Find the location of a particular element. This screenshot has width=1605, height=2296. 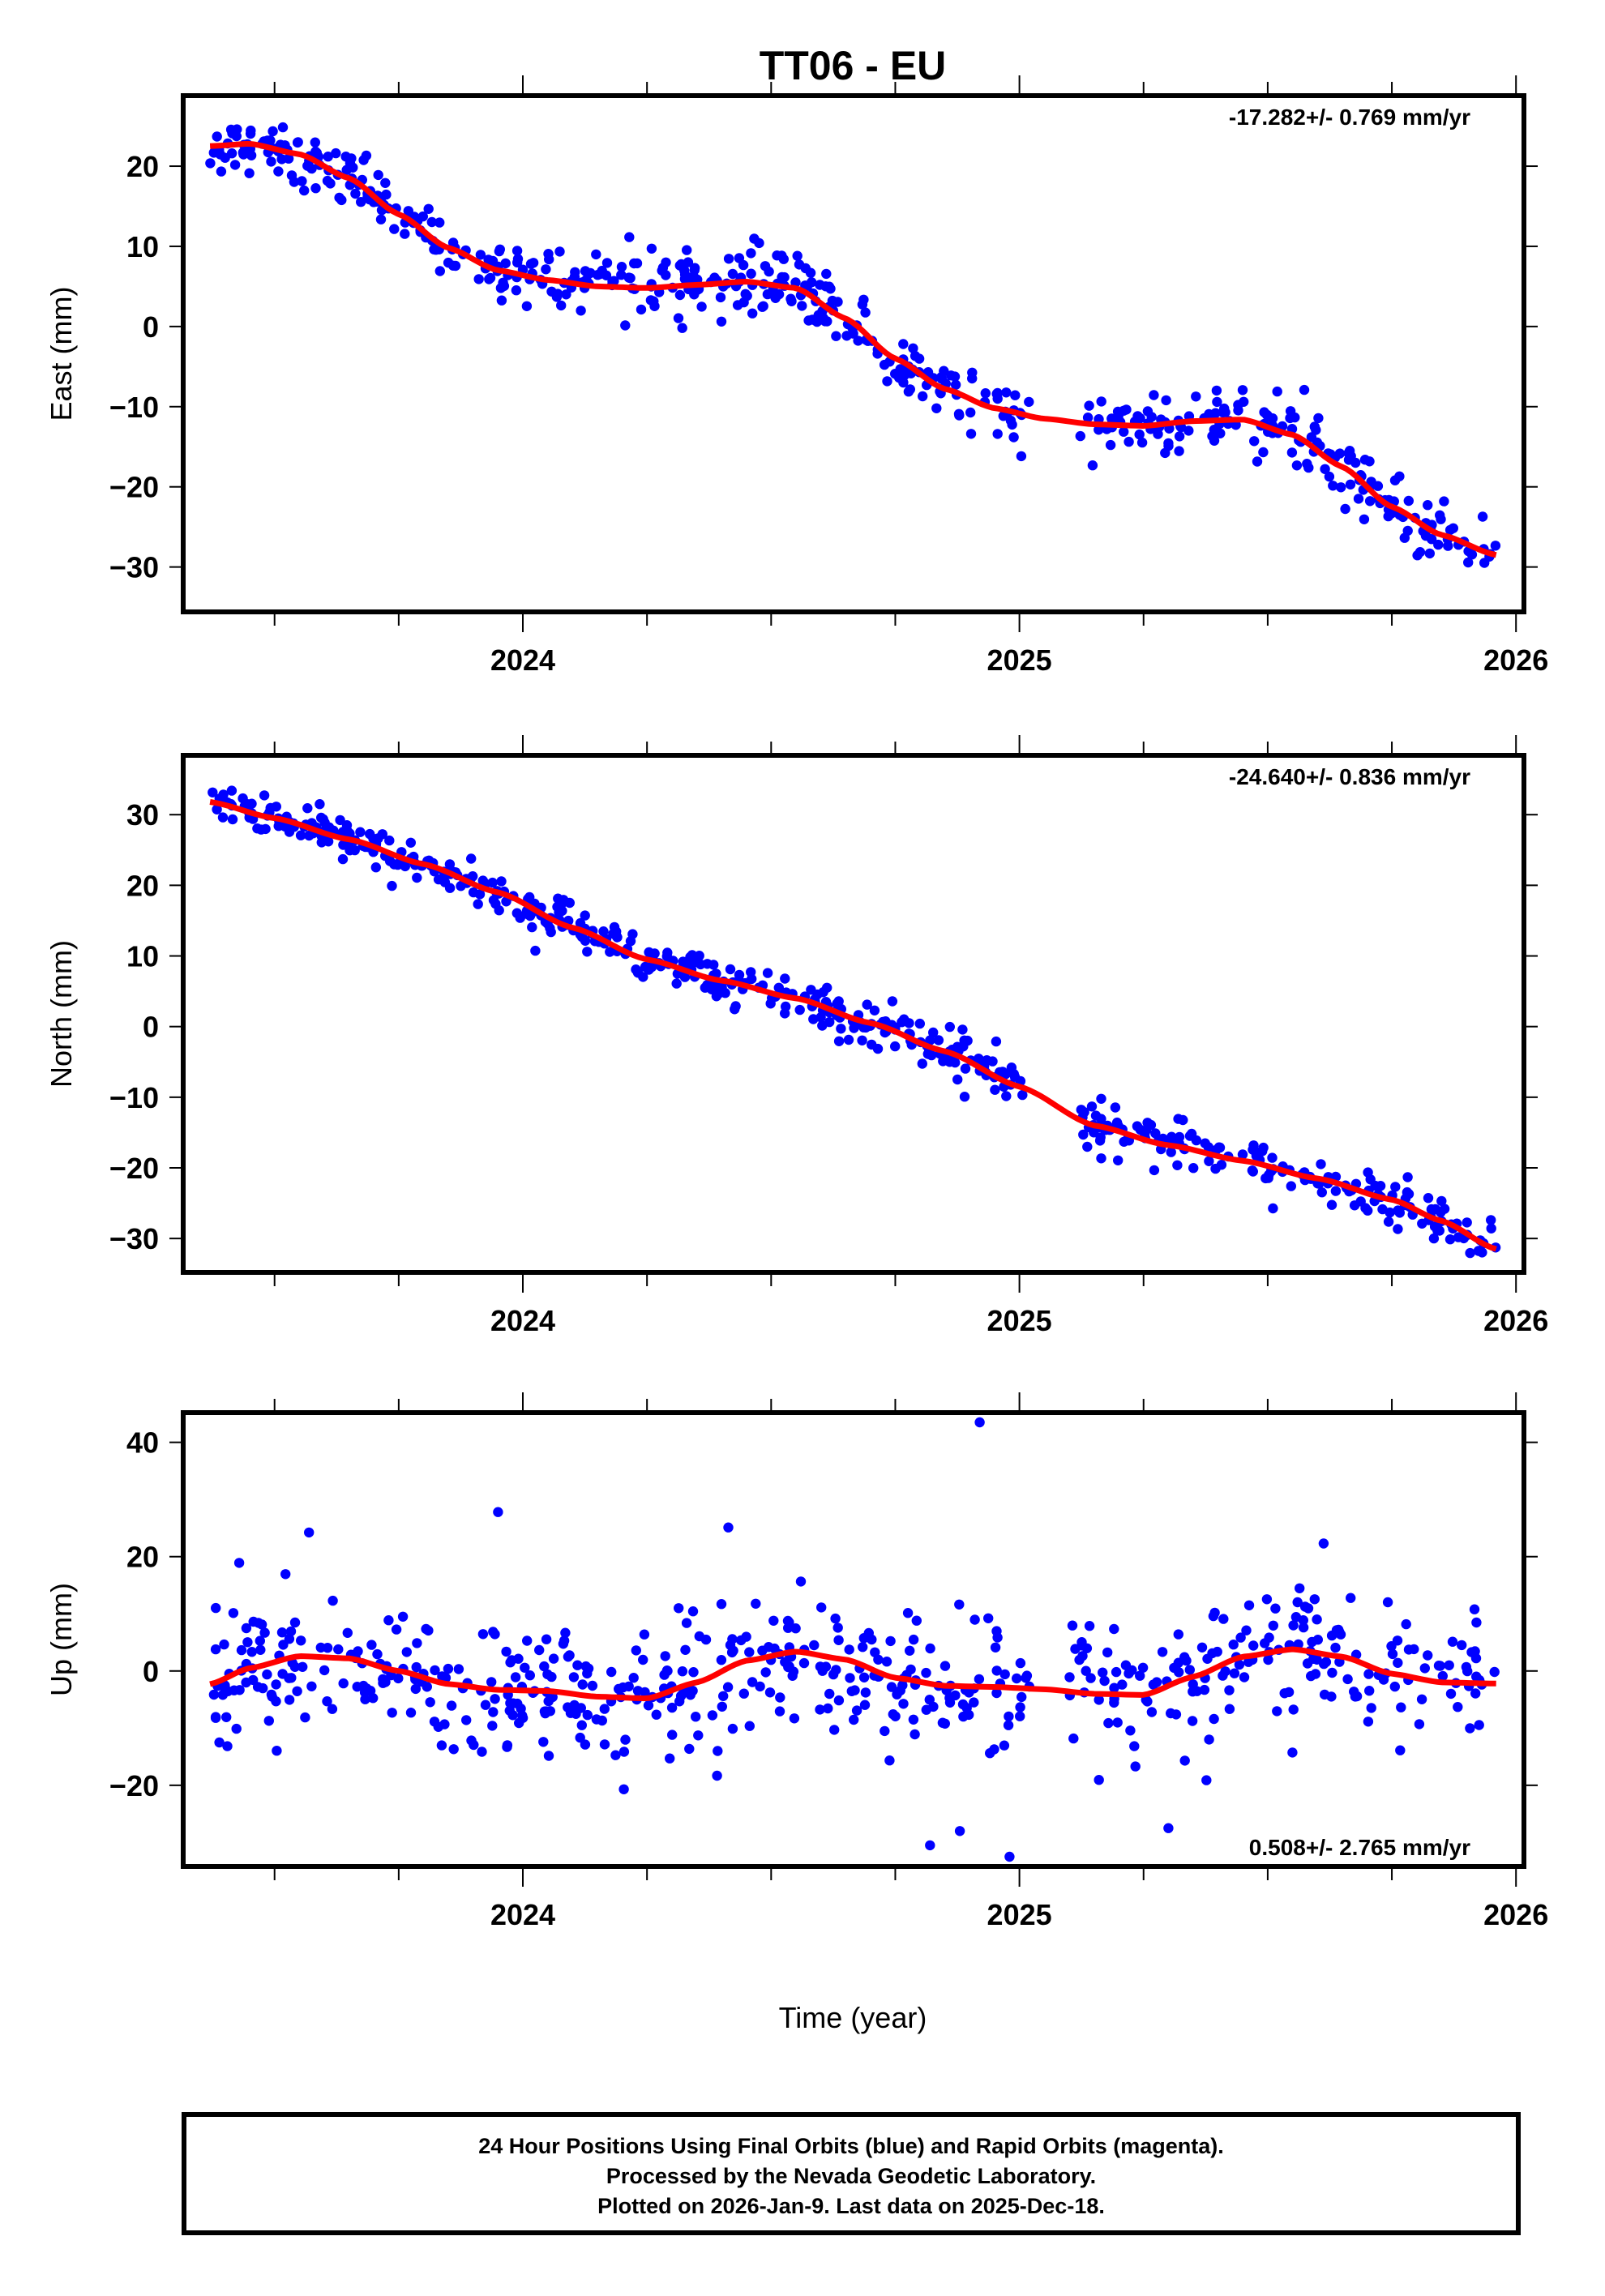

y-tick-label: −30 is located at coordinates (134, 1238).